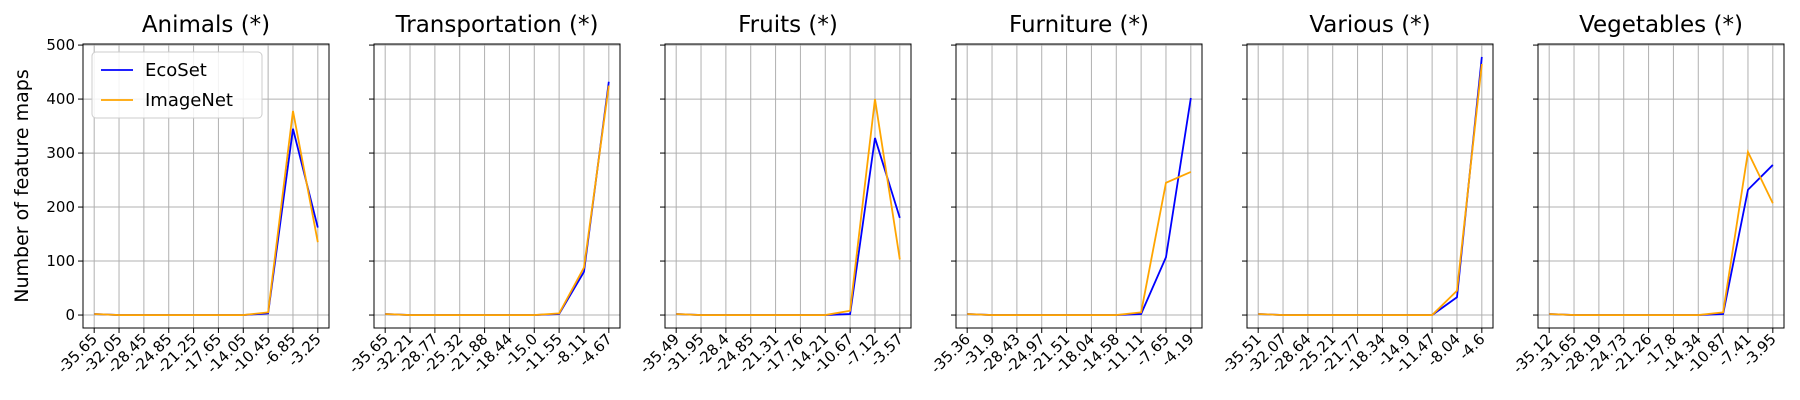 The width and height of the screenshot is (1800, 400). What do you see at coordinates (497, 25) in the screenshot?
I see `chart-title: Transportation (*)` at bounding box center [497, 25].